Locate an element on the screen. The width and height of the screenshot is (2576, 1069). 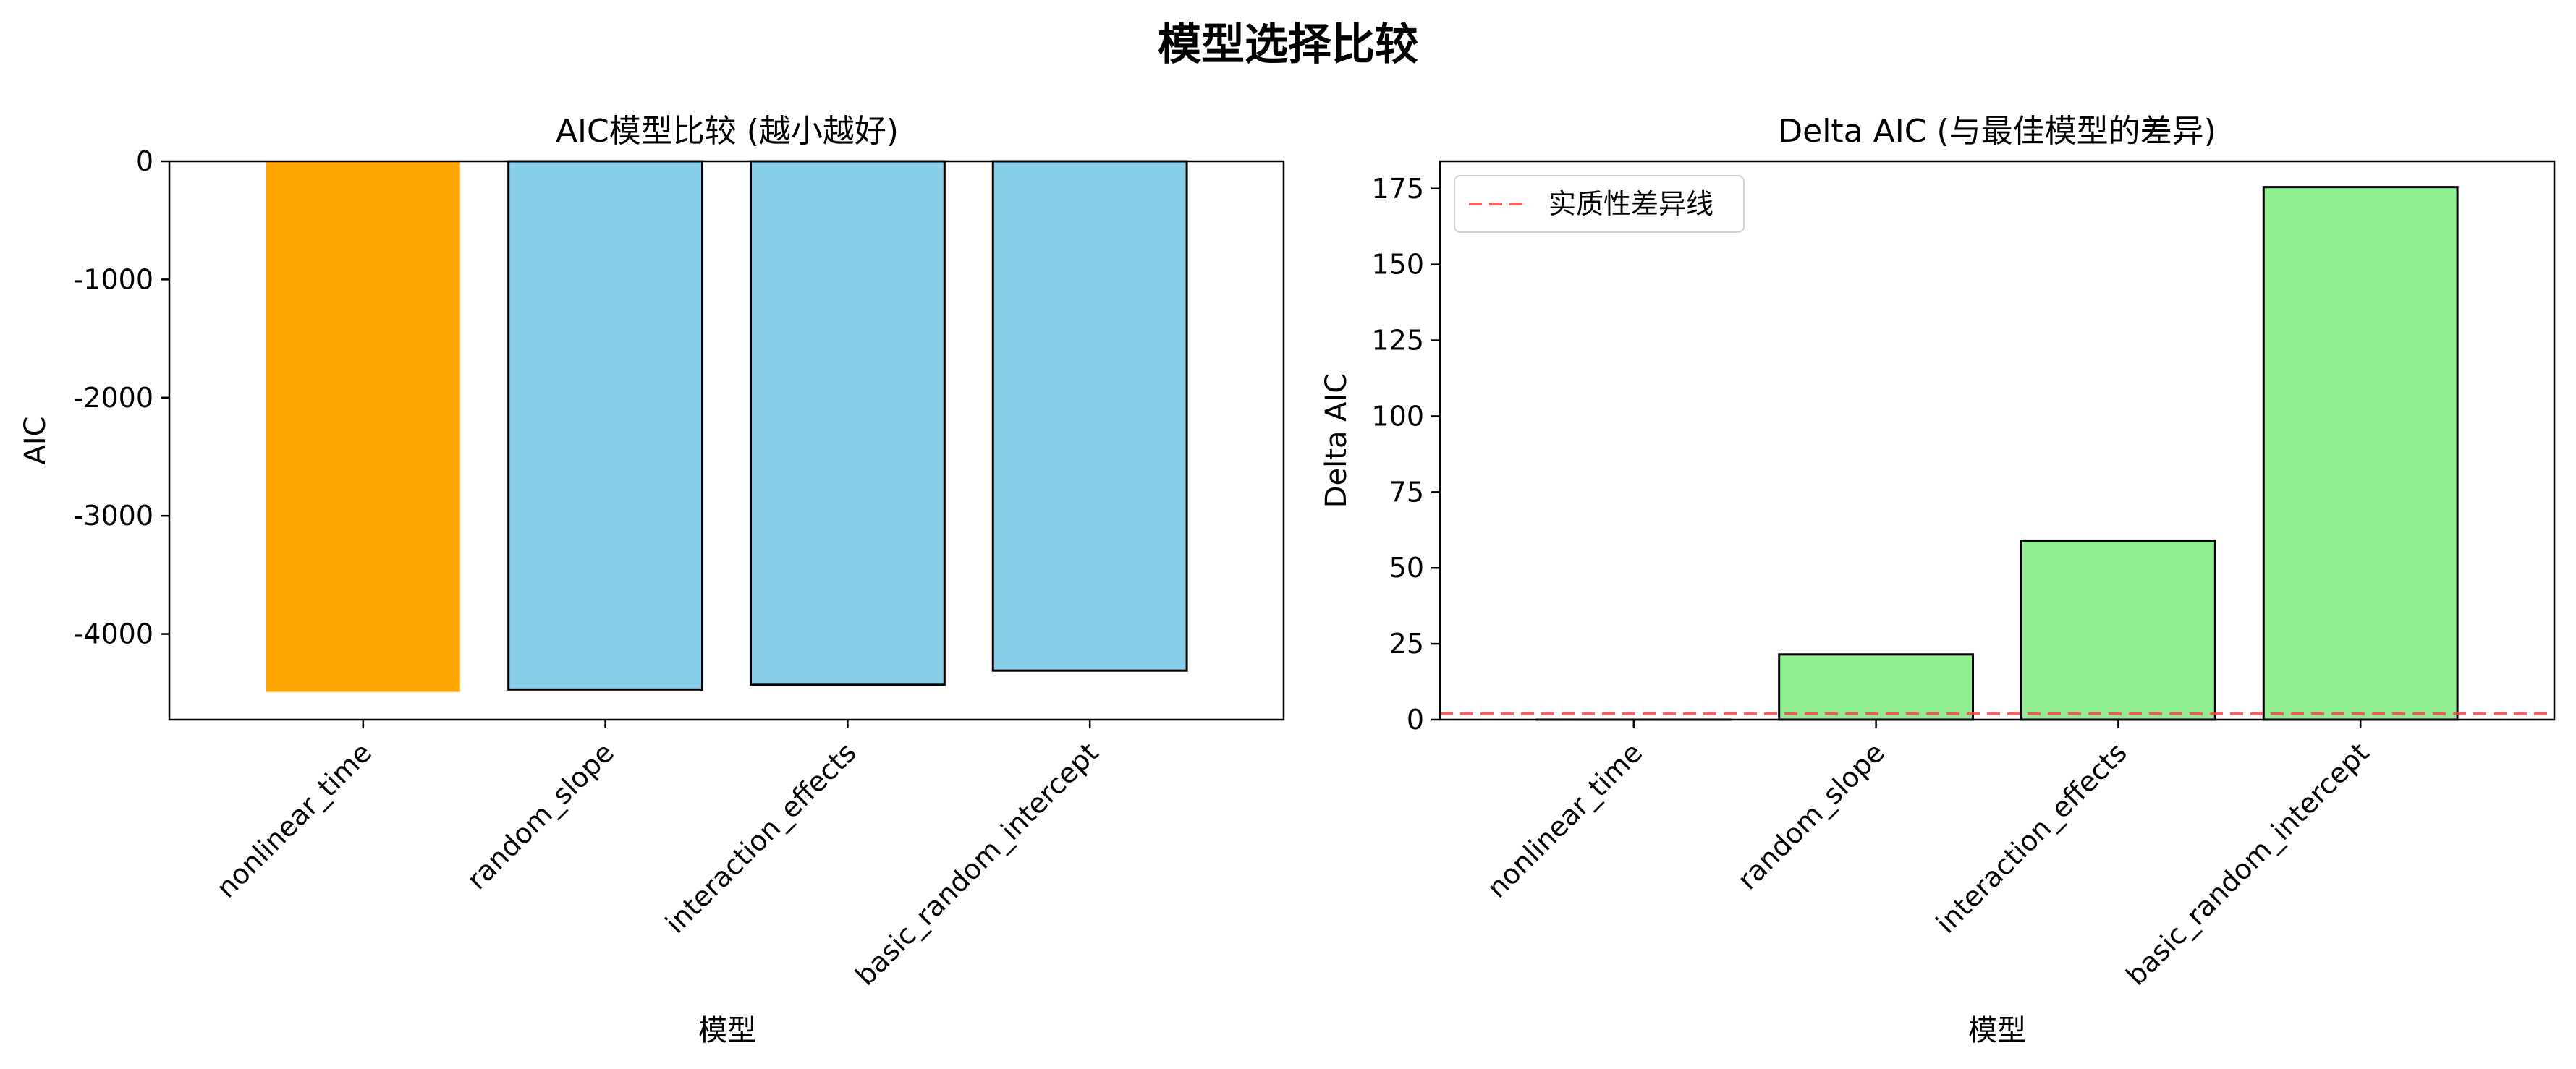
delta-aic-x-tick-label: interaction_effects is located at coordinates (2031, 838).